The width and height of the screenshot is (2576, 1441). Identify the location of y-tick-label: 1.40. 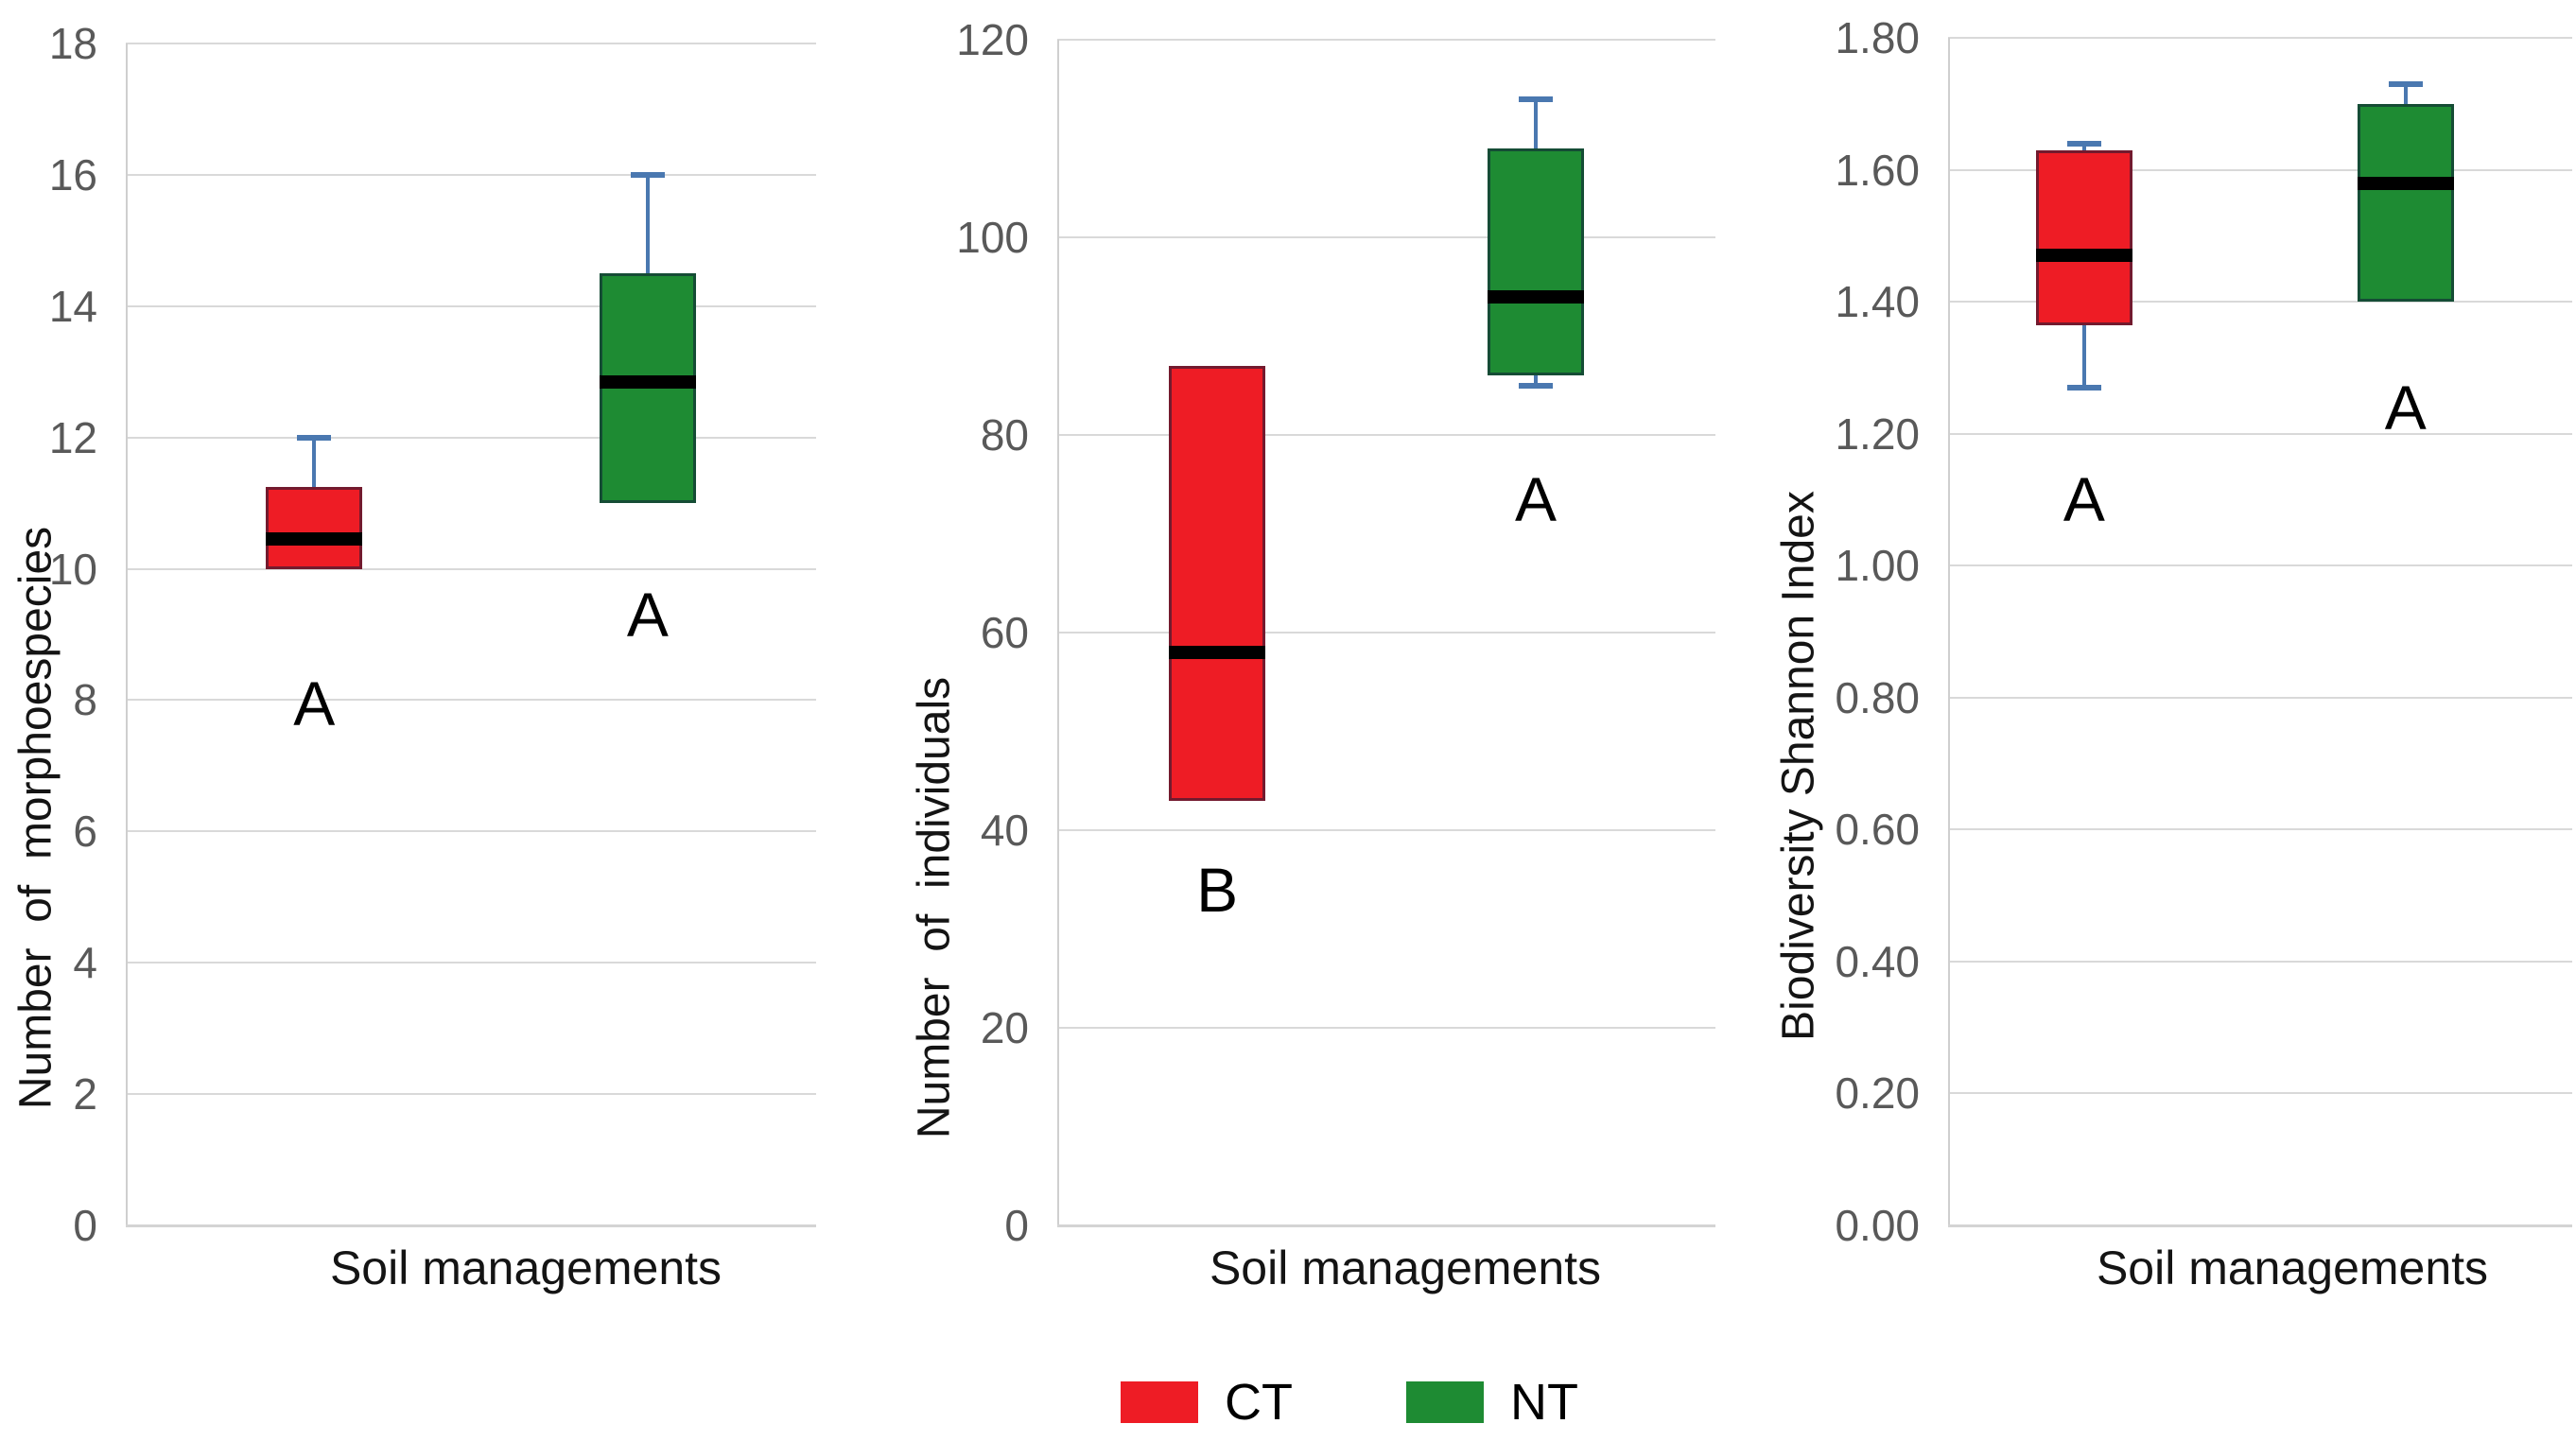
(1877, 302).